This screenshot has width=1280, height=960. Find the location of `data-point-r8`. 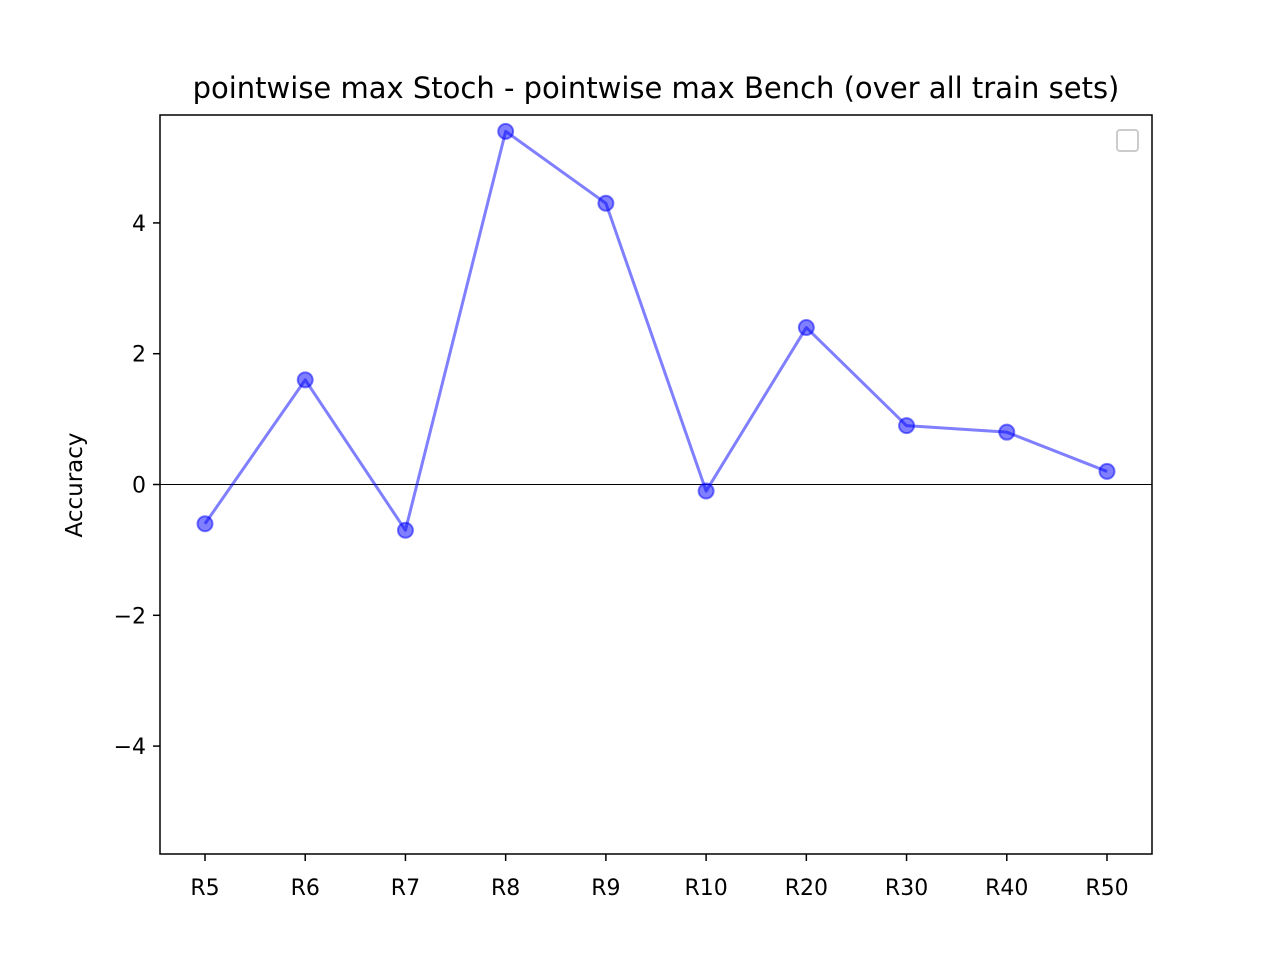

data-point-r8 is located at coordinates (506, 131).